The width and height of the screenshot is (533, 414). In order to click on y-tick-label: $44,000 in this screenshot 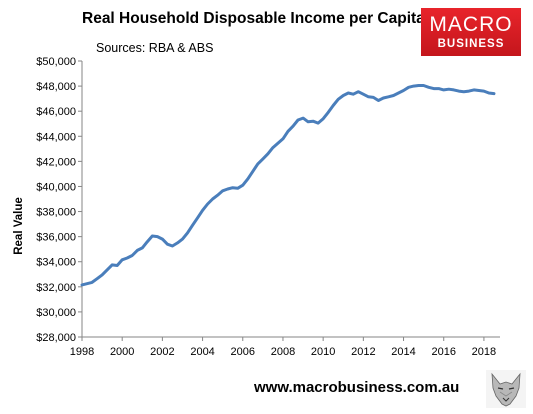, I will do `click(56, 137)`.